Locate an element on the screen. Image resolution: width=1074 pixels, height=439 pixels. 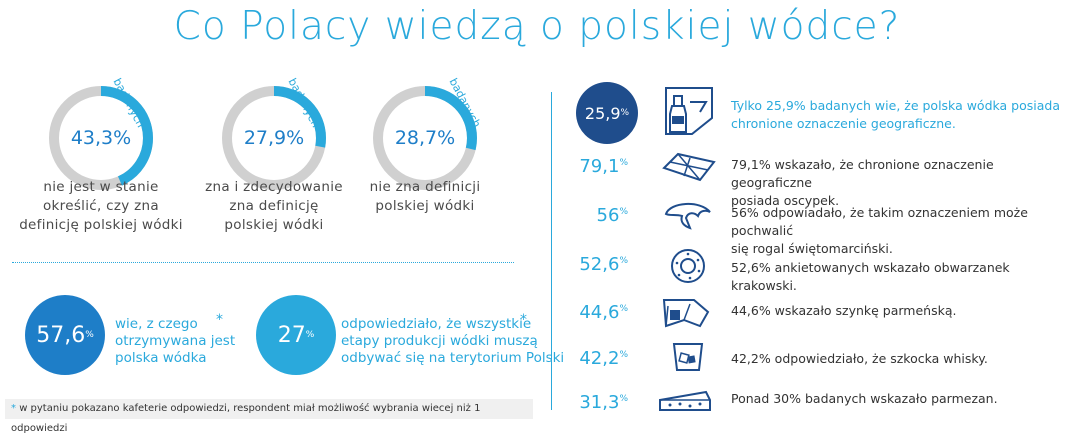
row-value: 56% is located at coordinates (598, 215).